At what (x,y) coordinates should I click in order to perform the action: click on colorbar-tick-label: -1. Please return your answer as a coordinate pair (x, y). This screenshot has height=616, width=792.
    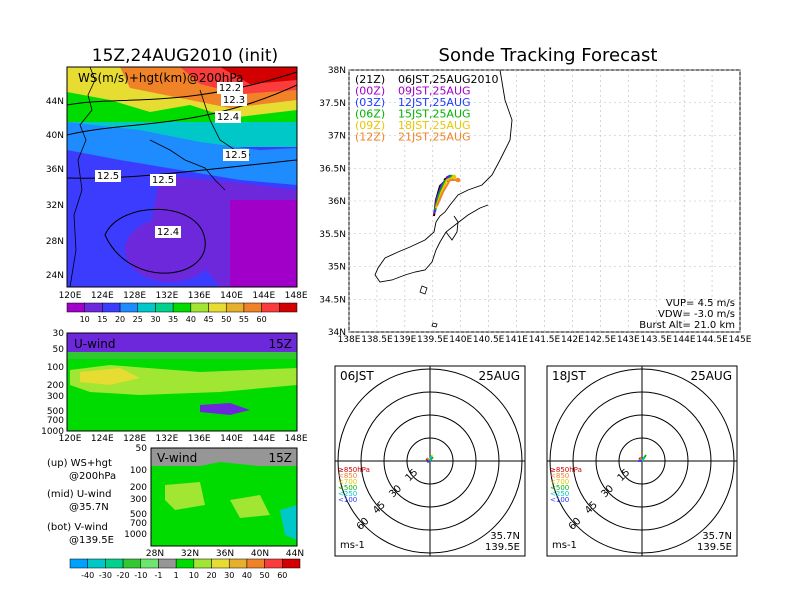
    Looking at the image, I should click on (158, 575).